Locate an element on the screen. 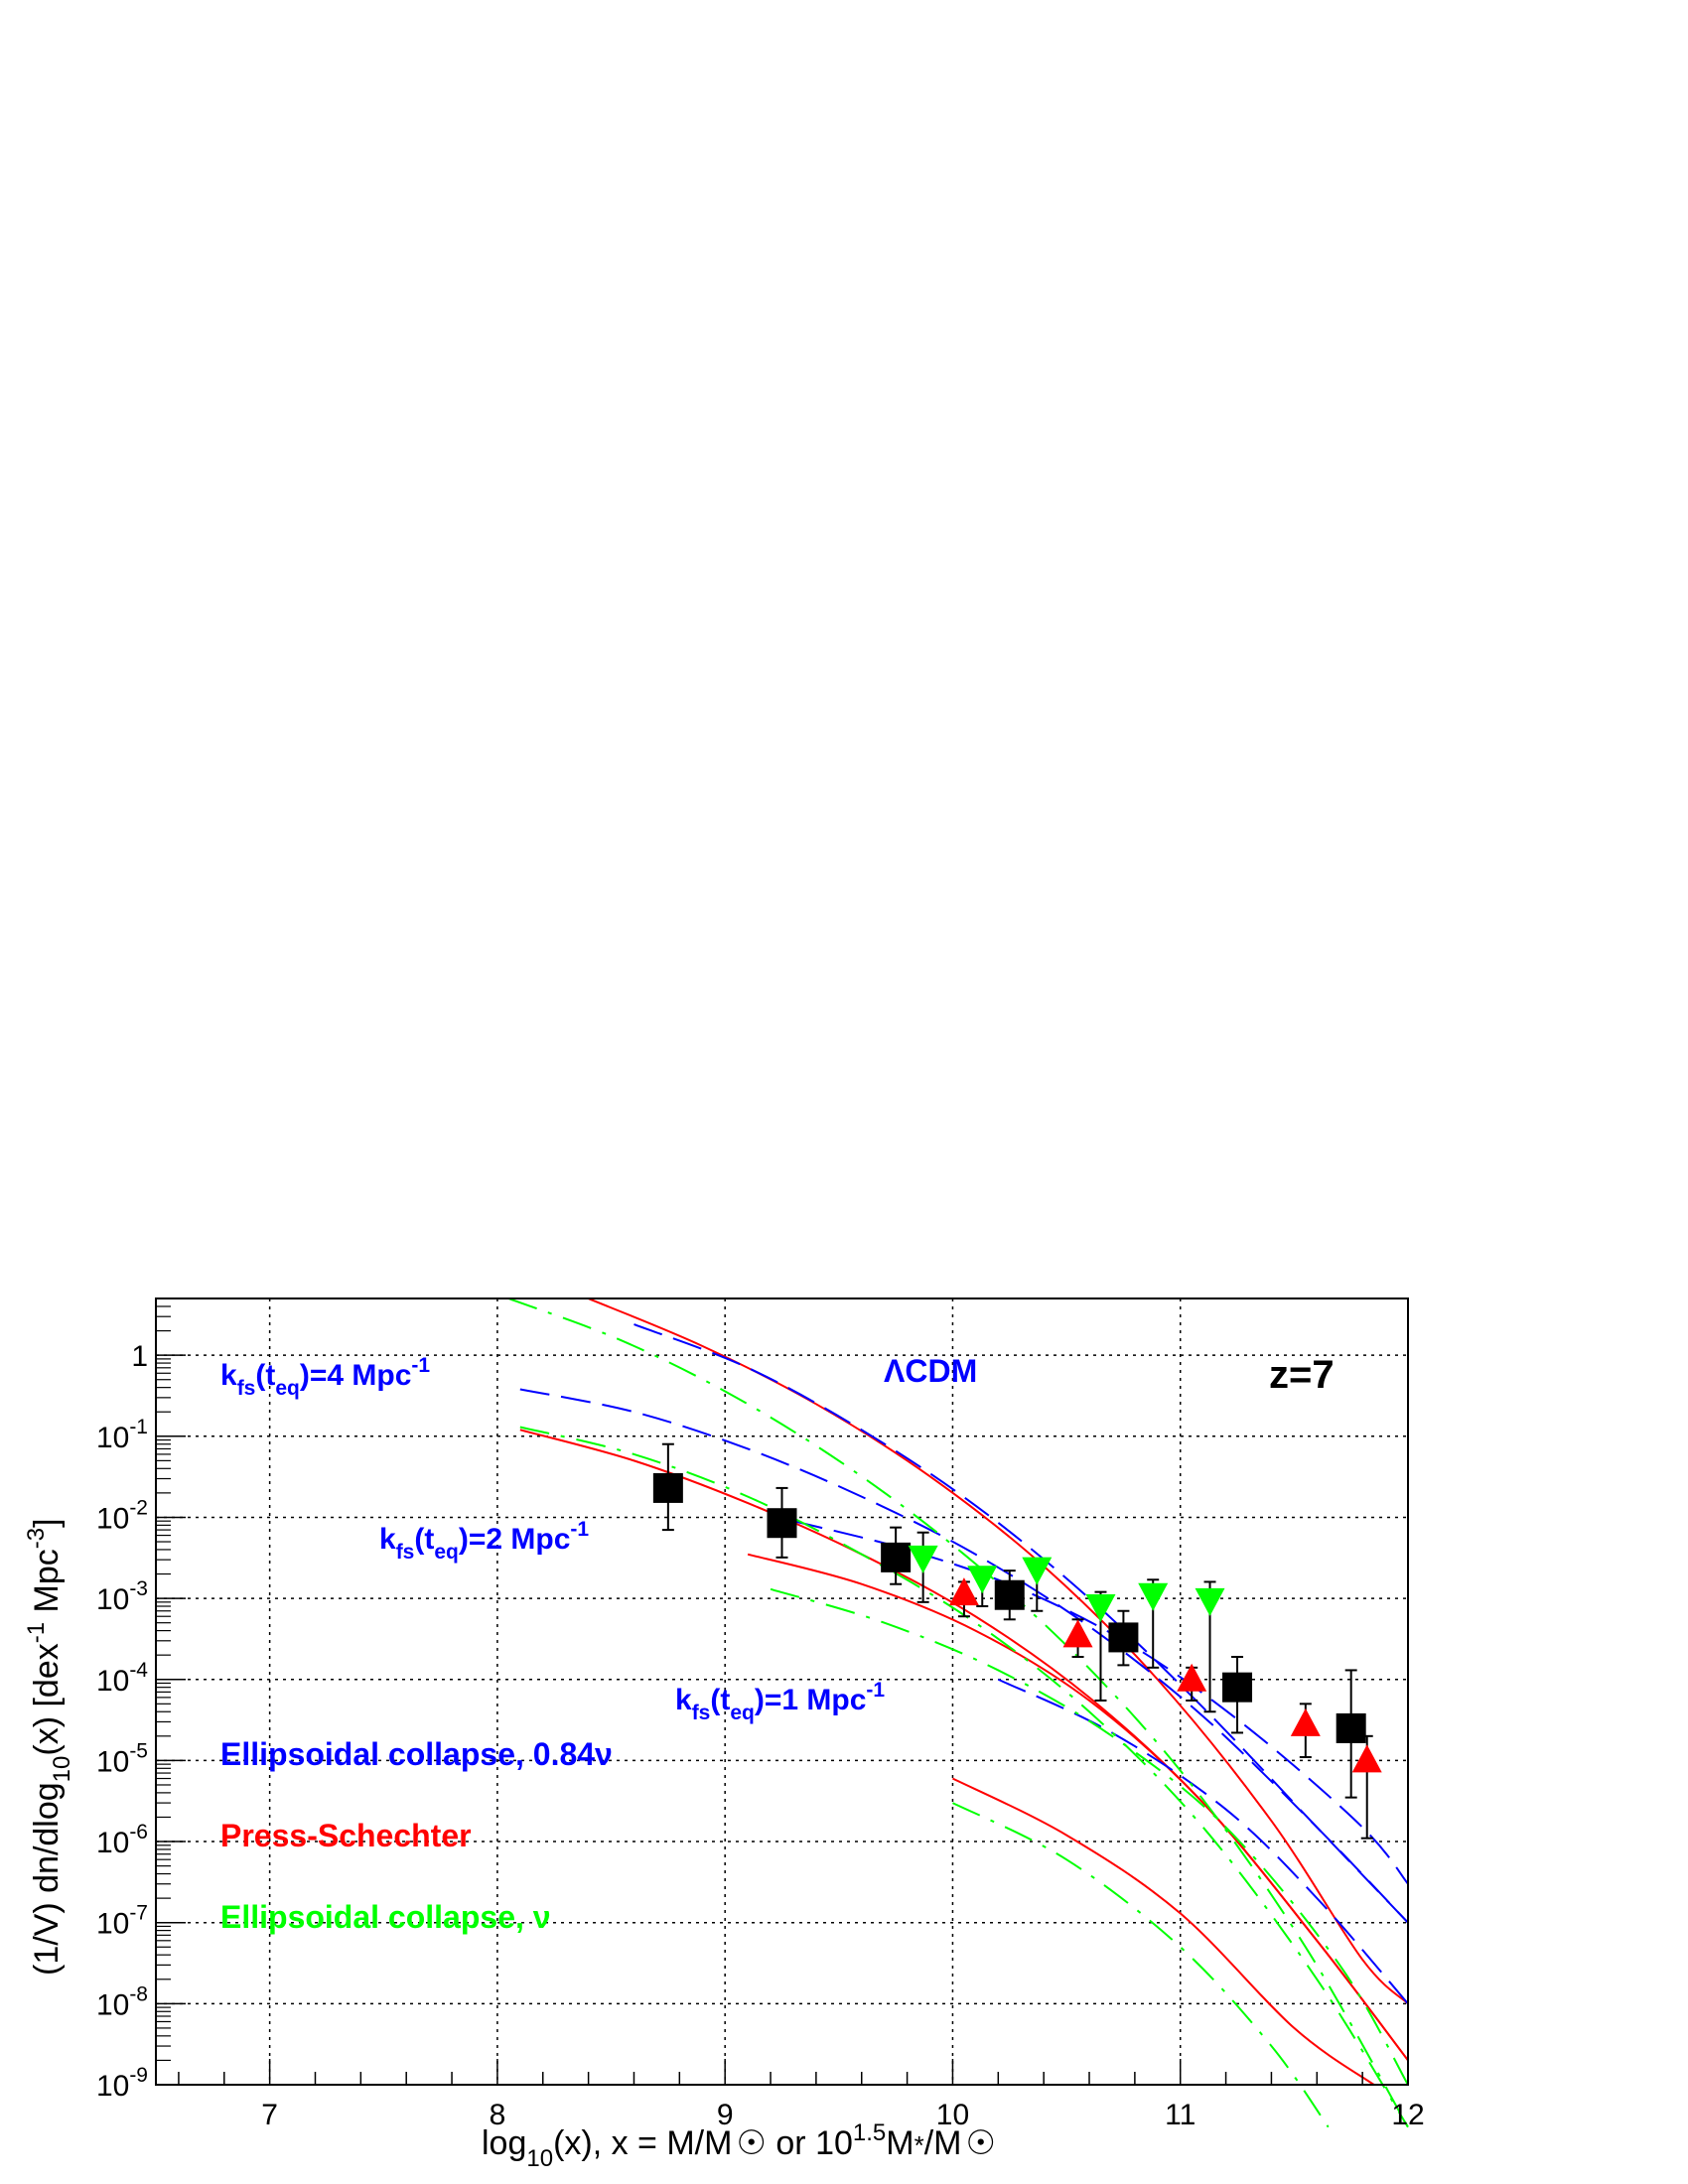 The width and height of the screenshot is (1688, 2184). y-tick-label: 10⁻⁹ is located at coordinates (122, 2083).